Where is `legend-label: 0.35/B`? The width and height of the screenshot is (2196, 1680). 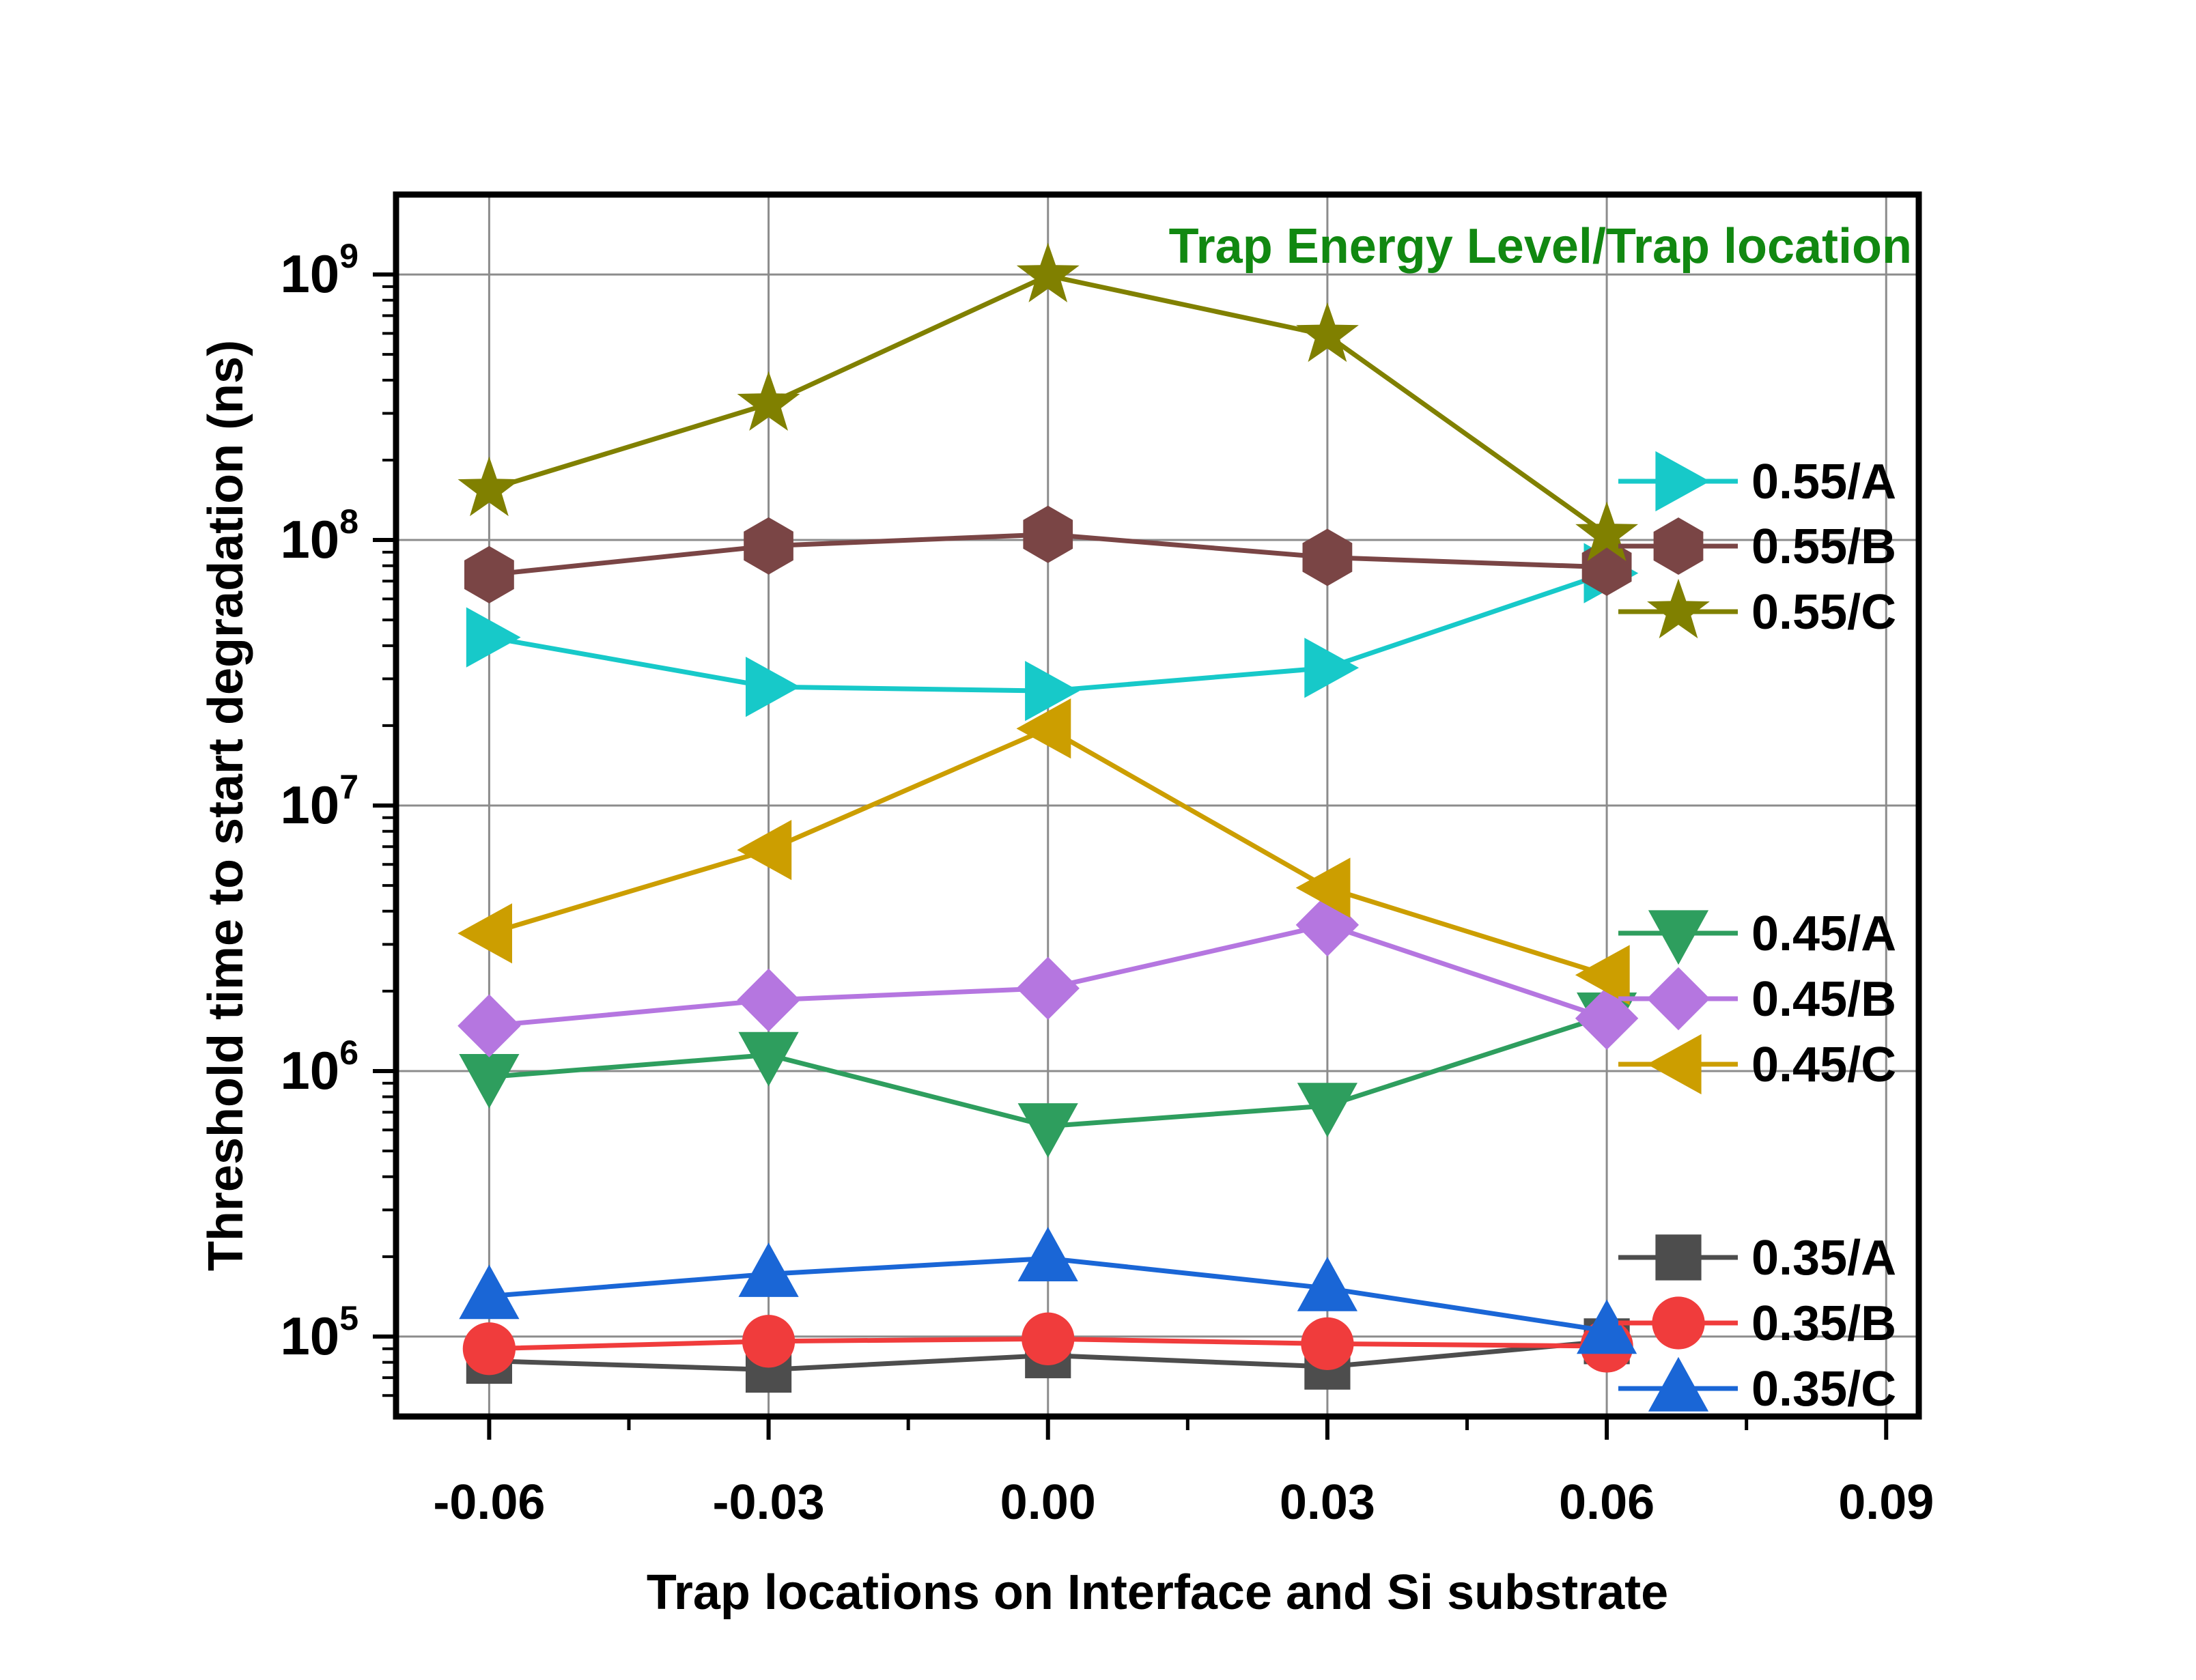
legend-label: 0.35/B is located at coordinates (1824, 1323).